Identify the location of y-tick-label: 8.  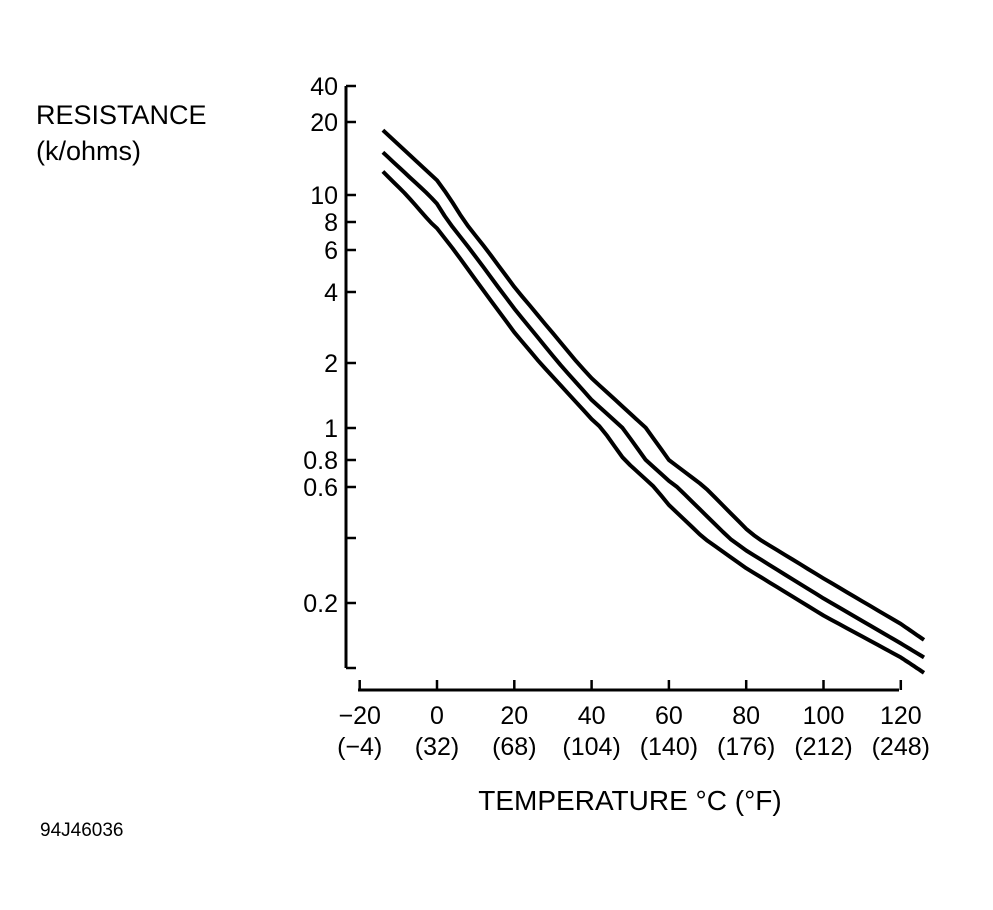
(331, 223).